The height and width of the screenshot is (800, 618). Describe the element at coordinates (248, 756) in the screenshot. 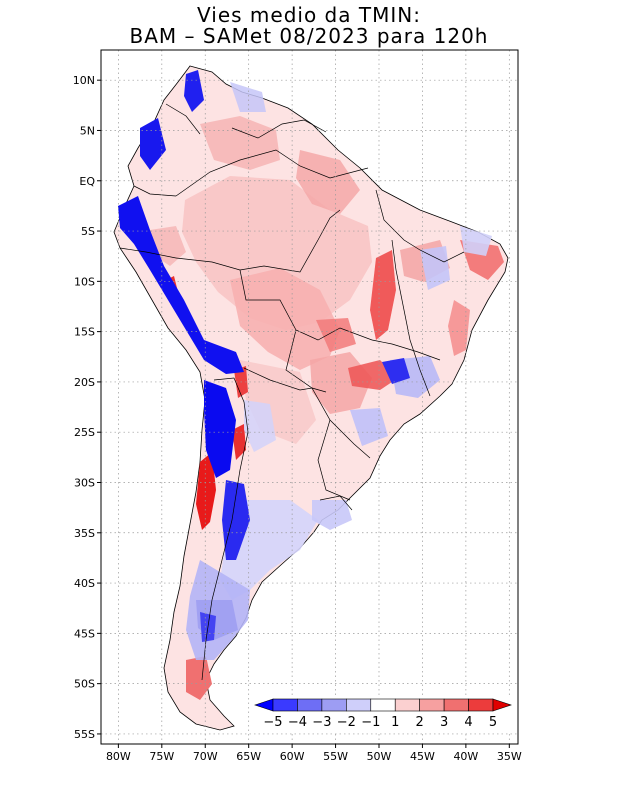

I see `lon-tick-label: 65W` at that location.